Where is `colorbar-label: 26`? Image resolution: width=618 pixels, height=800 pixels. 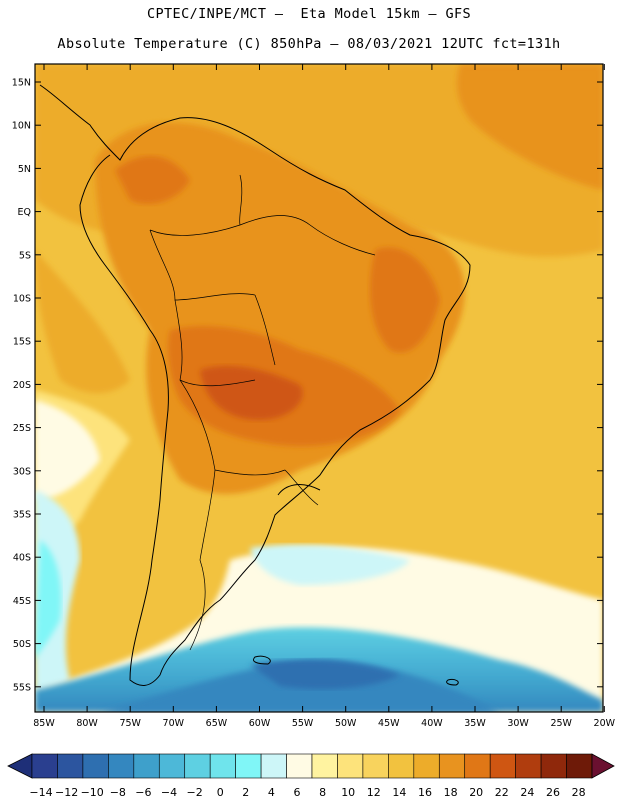
colorbar-label: 26 is located at coordinates (553, 792).